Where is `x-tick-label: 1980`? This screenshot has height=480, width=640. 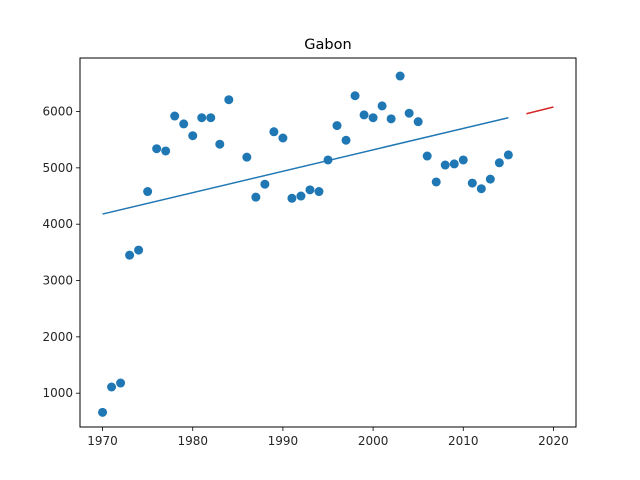
x-tick-label: 1980 is located at coordinates (192, 441).